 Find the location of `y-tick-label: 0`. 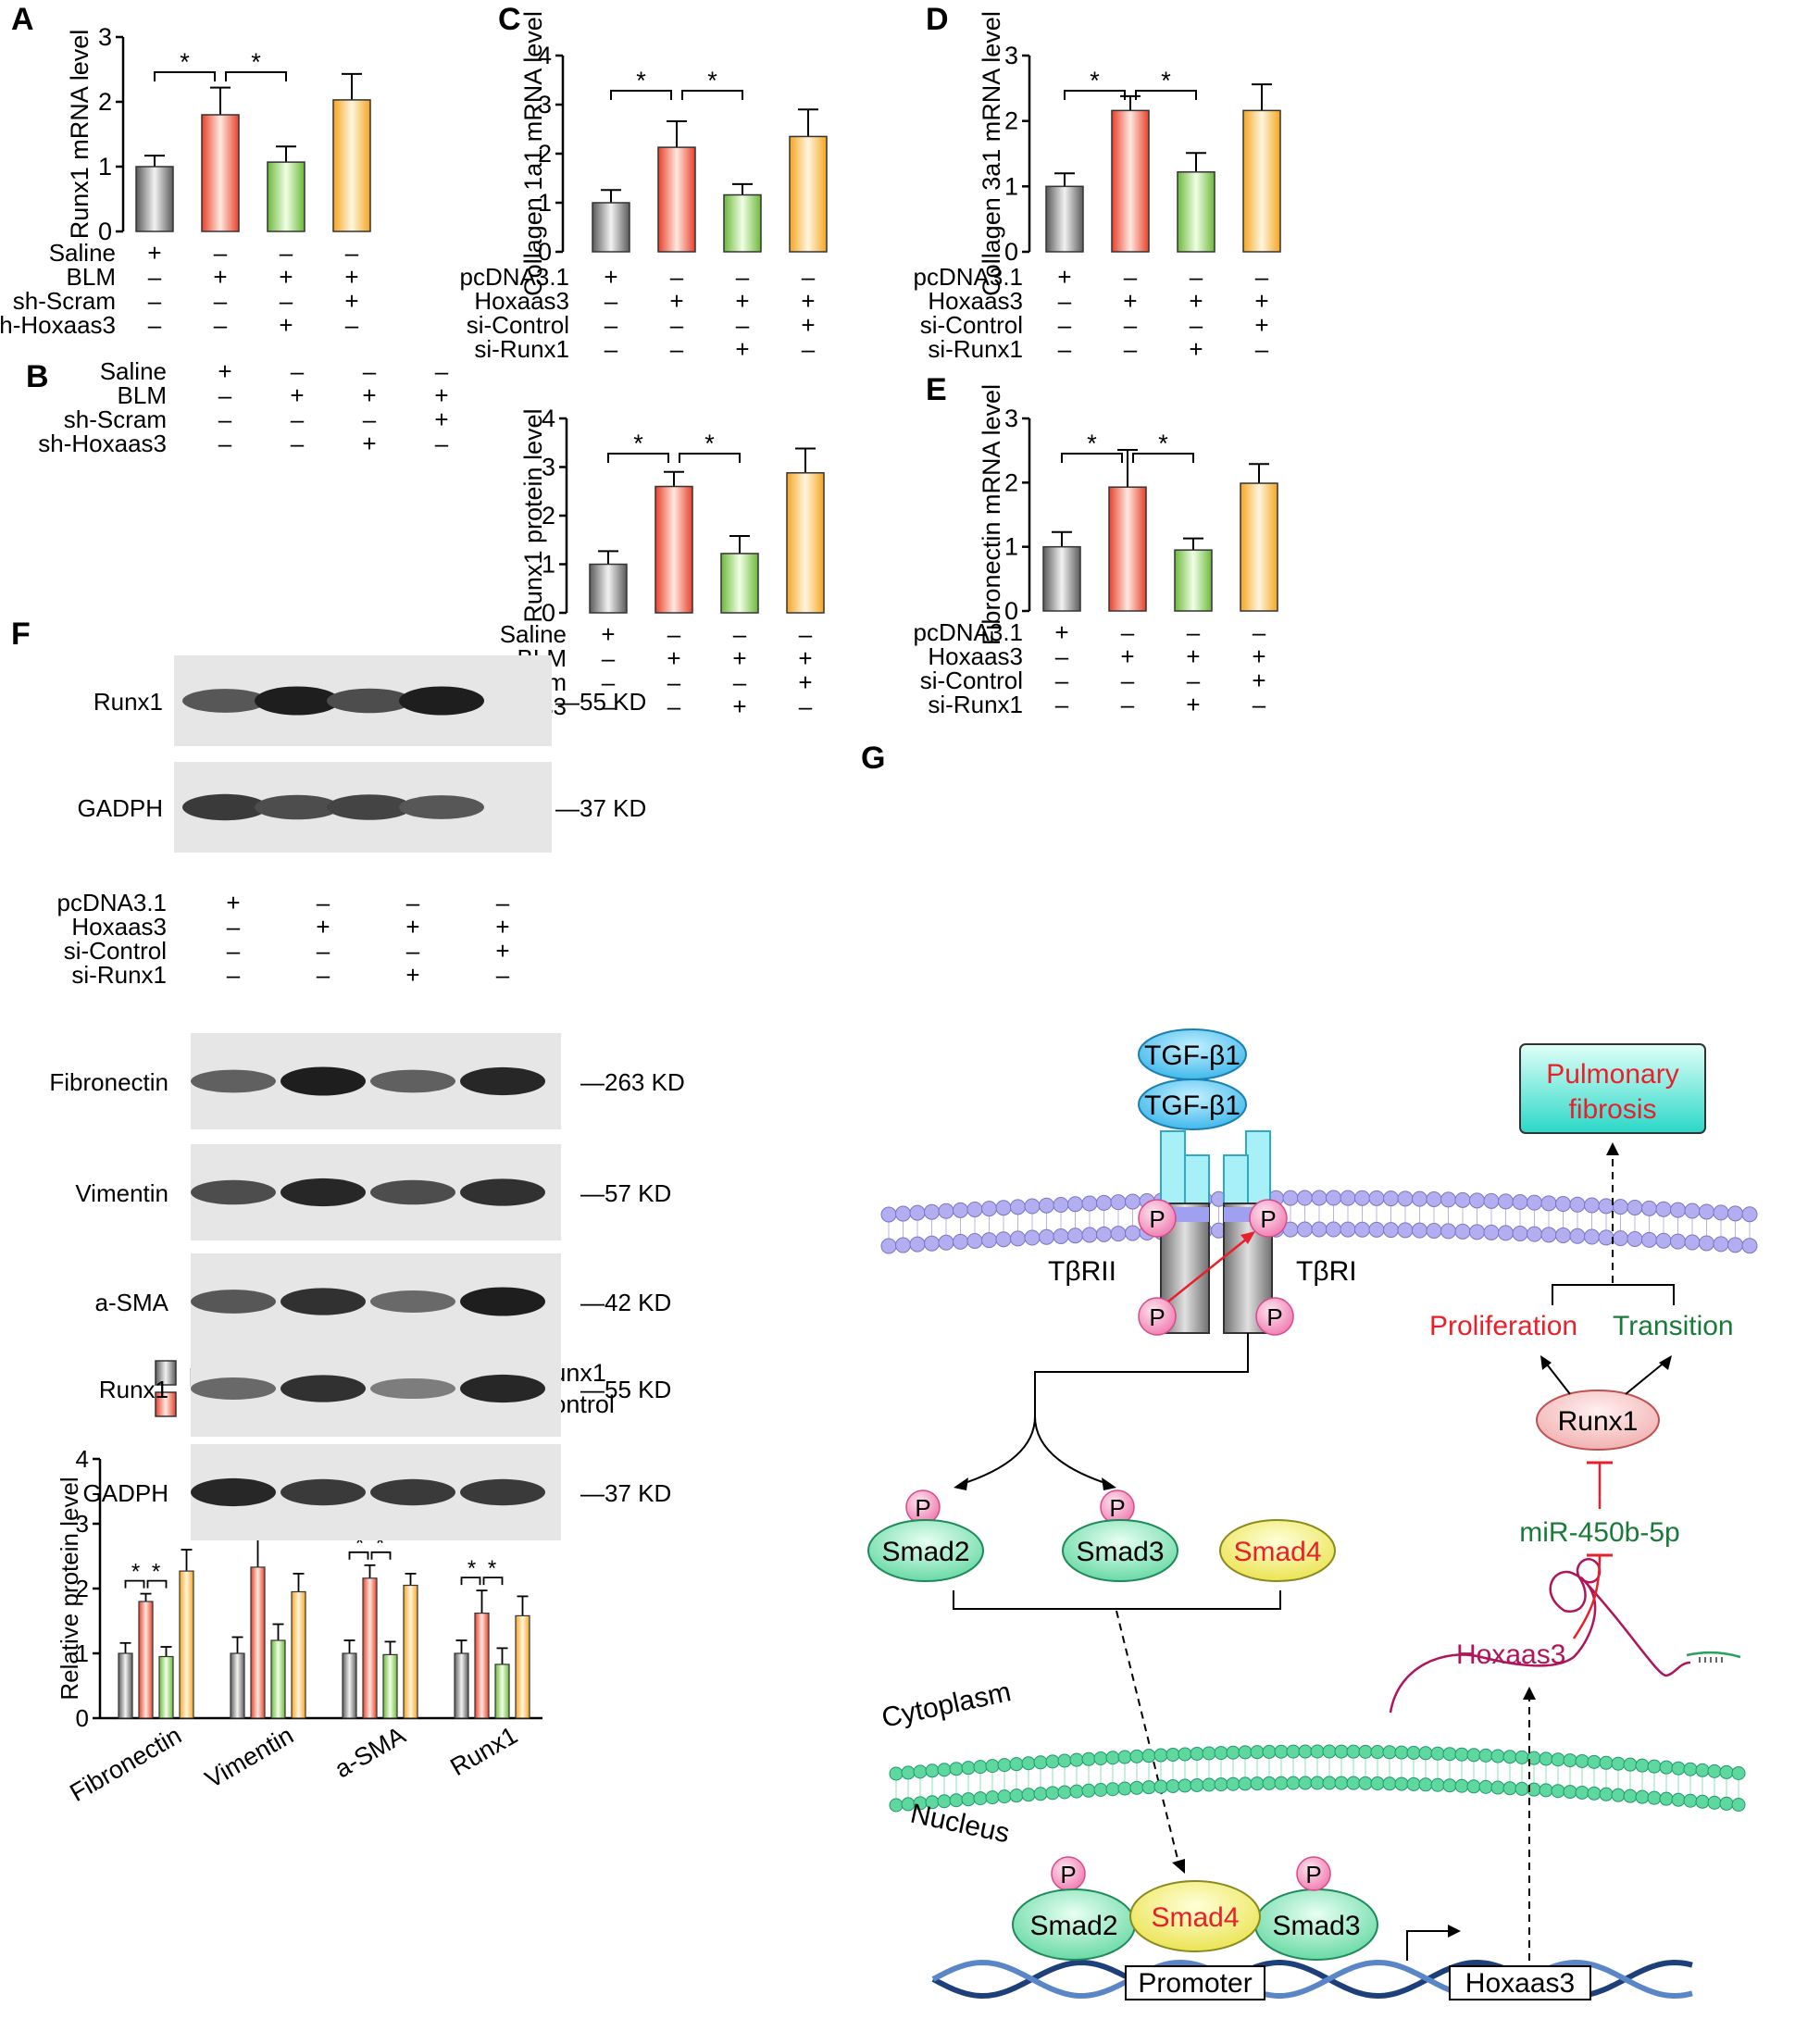

y-tick-label: 0 is located at coordinates (82, 1718).